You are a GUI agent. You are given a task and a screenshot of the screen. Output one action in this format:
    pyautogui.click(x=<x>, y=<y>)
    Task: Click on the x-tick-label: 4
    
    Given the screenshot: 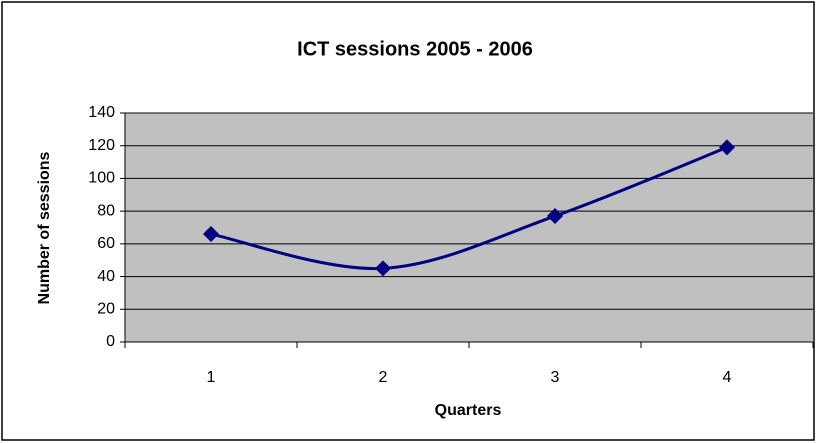 What is the action you would take?
    pyautogui.click(x=727, y=377)
    